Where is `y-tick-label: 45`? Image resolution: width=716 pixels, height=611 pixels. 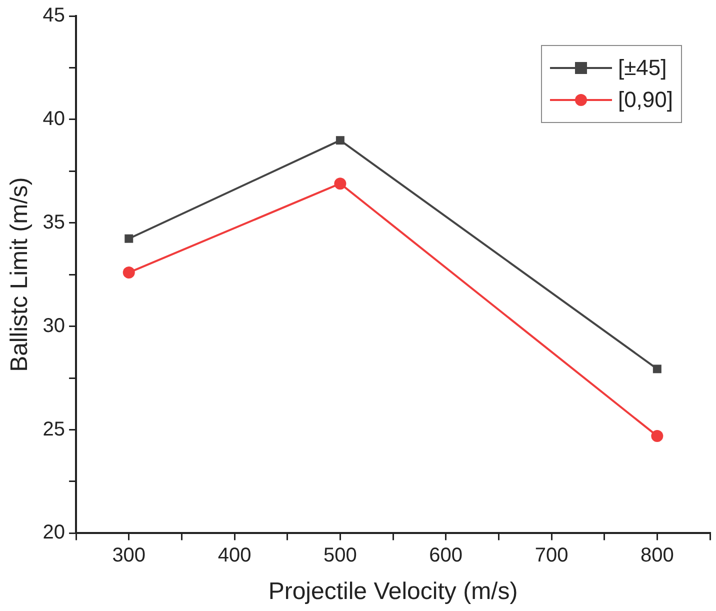
y-tick-label: 45 is located at coordinates (54, 15).